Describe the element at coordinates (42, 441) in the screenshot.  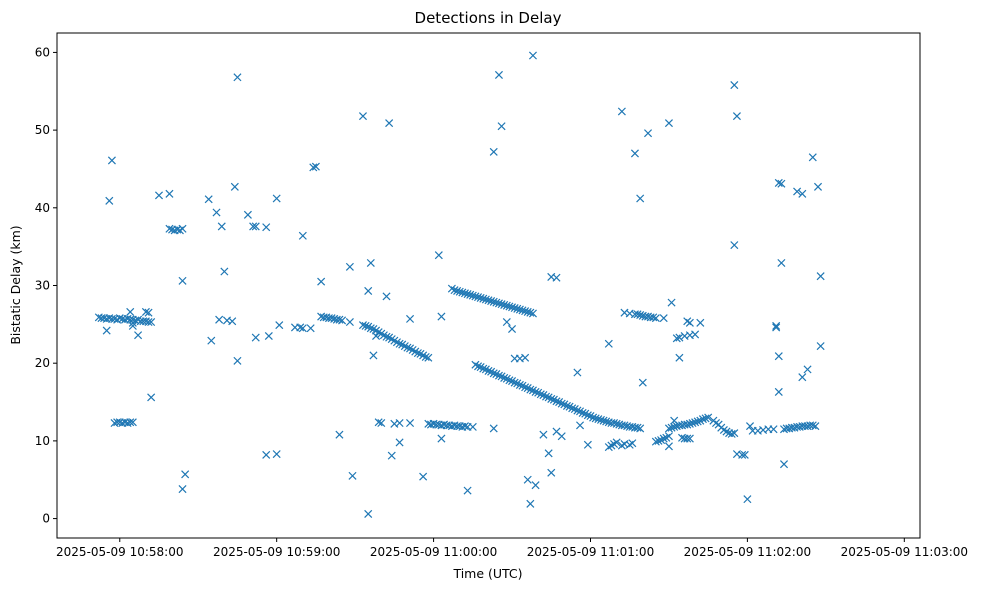
I see `y-tick-label: 10` at that location.